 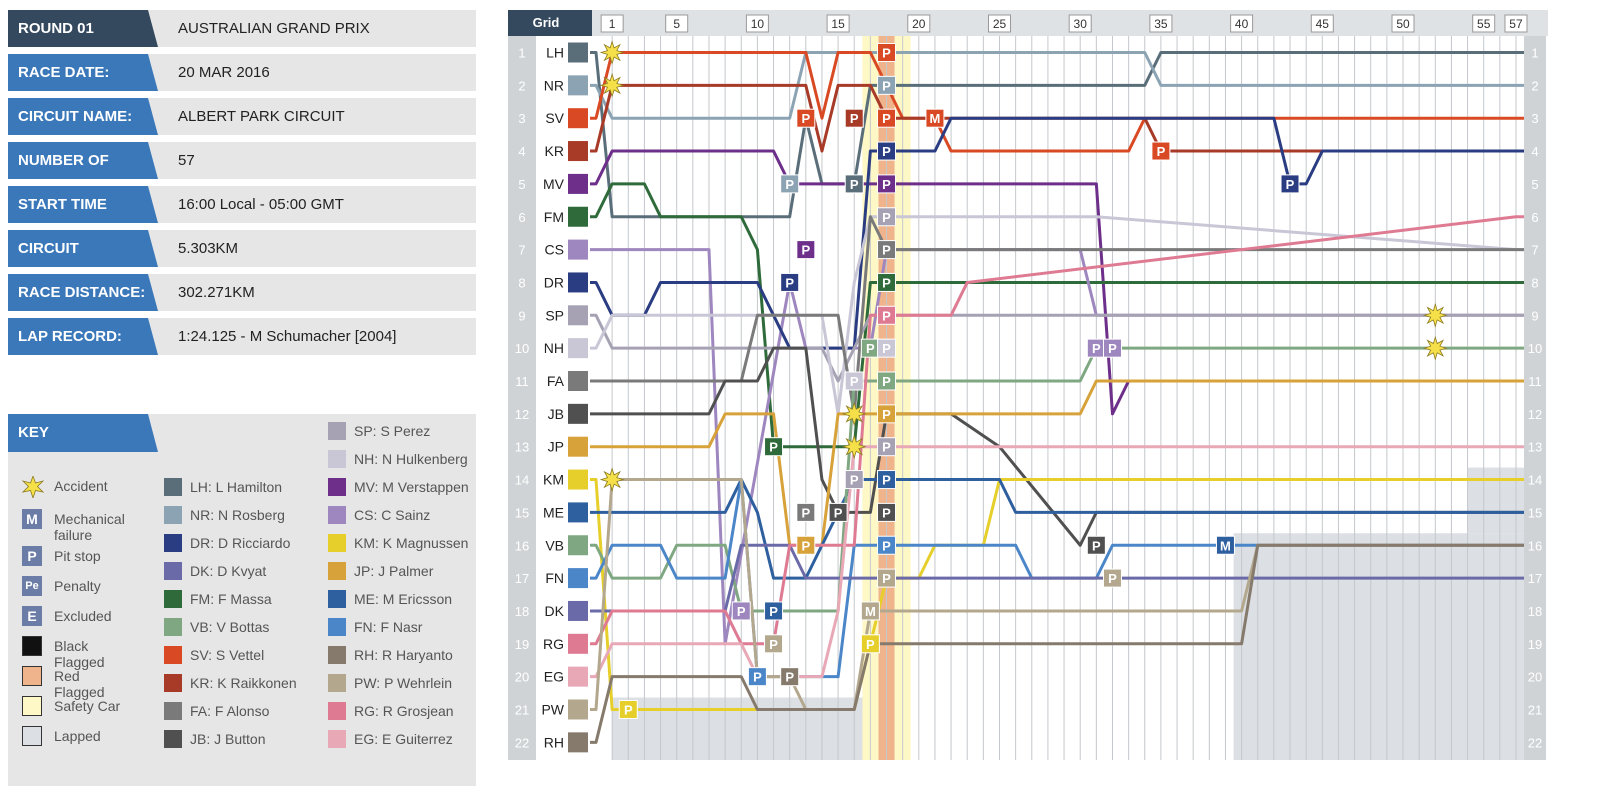 I want to click on position-label: 14, so click(x=1535, y=480).